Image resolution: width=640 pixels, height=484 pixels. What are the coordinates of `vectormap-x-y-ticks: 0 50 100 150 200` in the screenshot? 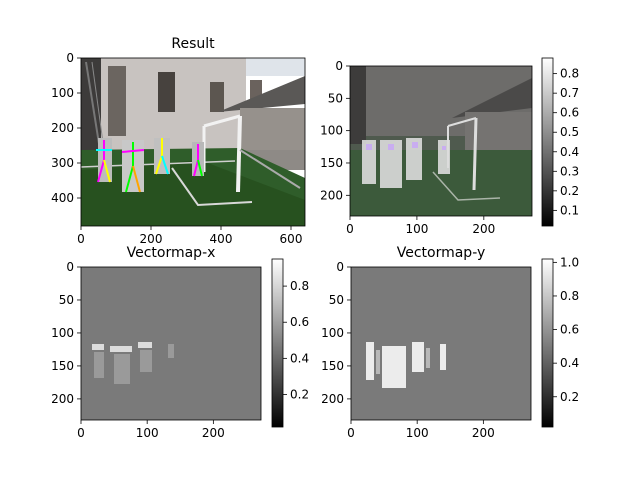 It's located at (66, 333).